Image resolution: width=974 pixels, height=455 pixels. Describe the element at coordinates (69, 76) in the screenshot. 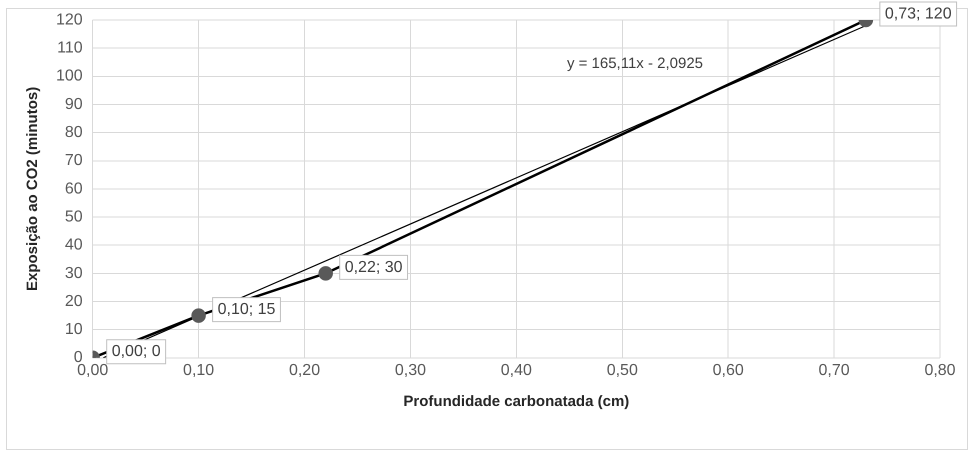

I see `y-tick-label: 100` at that location.